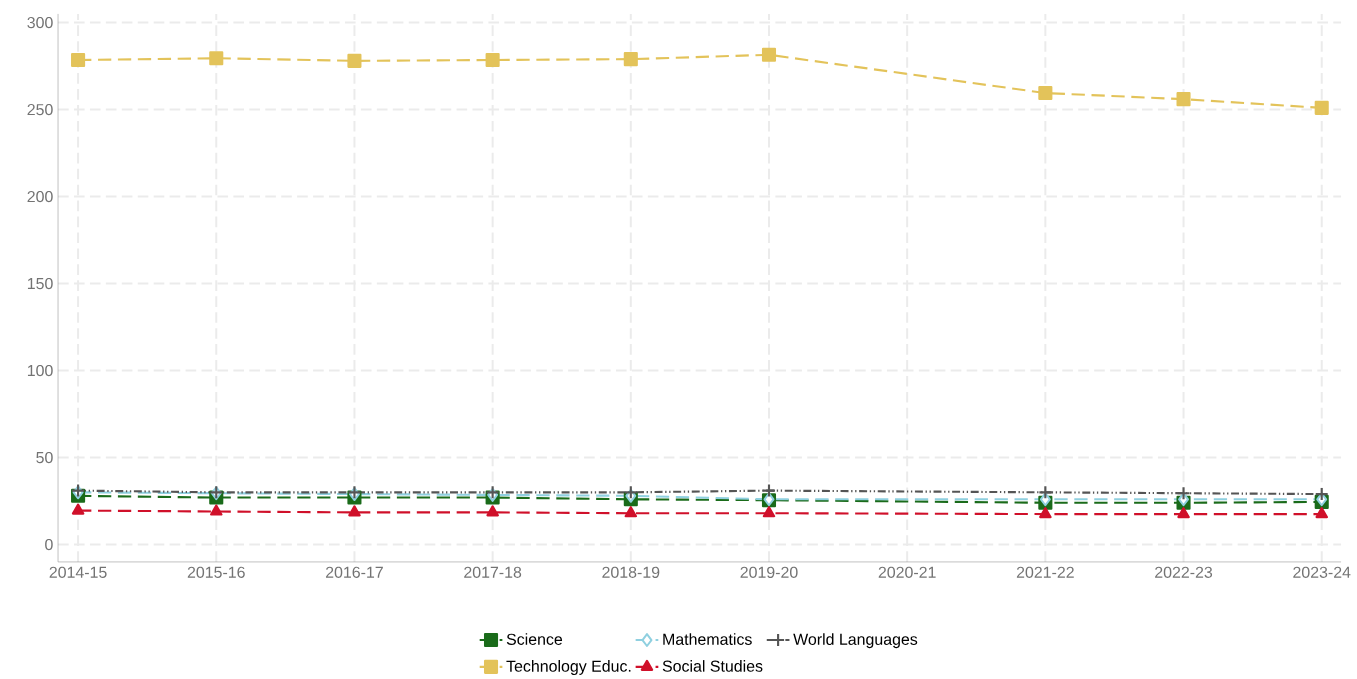  I want to click on x-tick-label: 2021-22, so click(1045, 572).